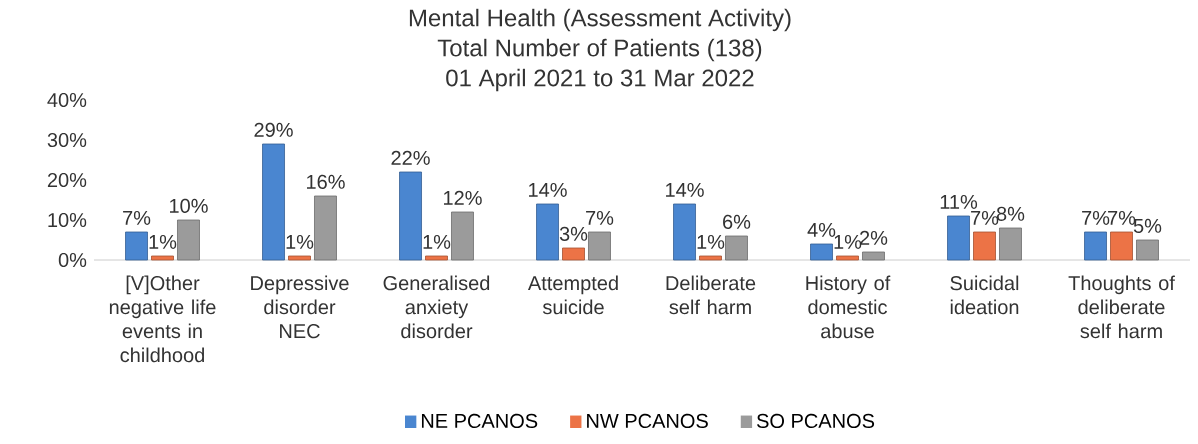 The width and height of the screenshot is (1198, 444). What do you see at coordinates (273, 129) in the screenshot?
I see `data-label: 29%` at bounding box center [273, 129].